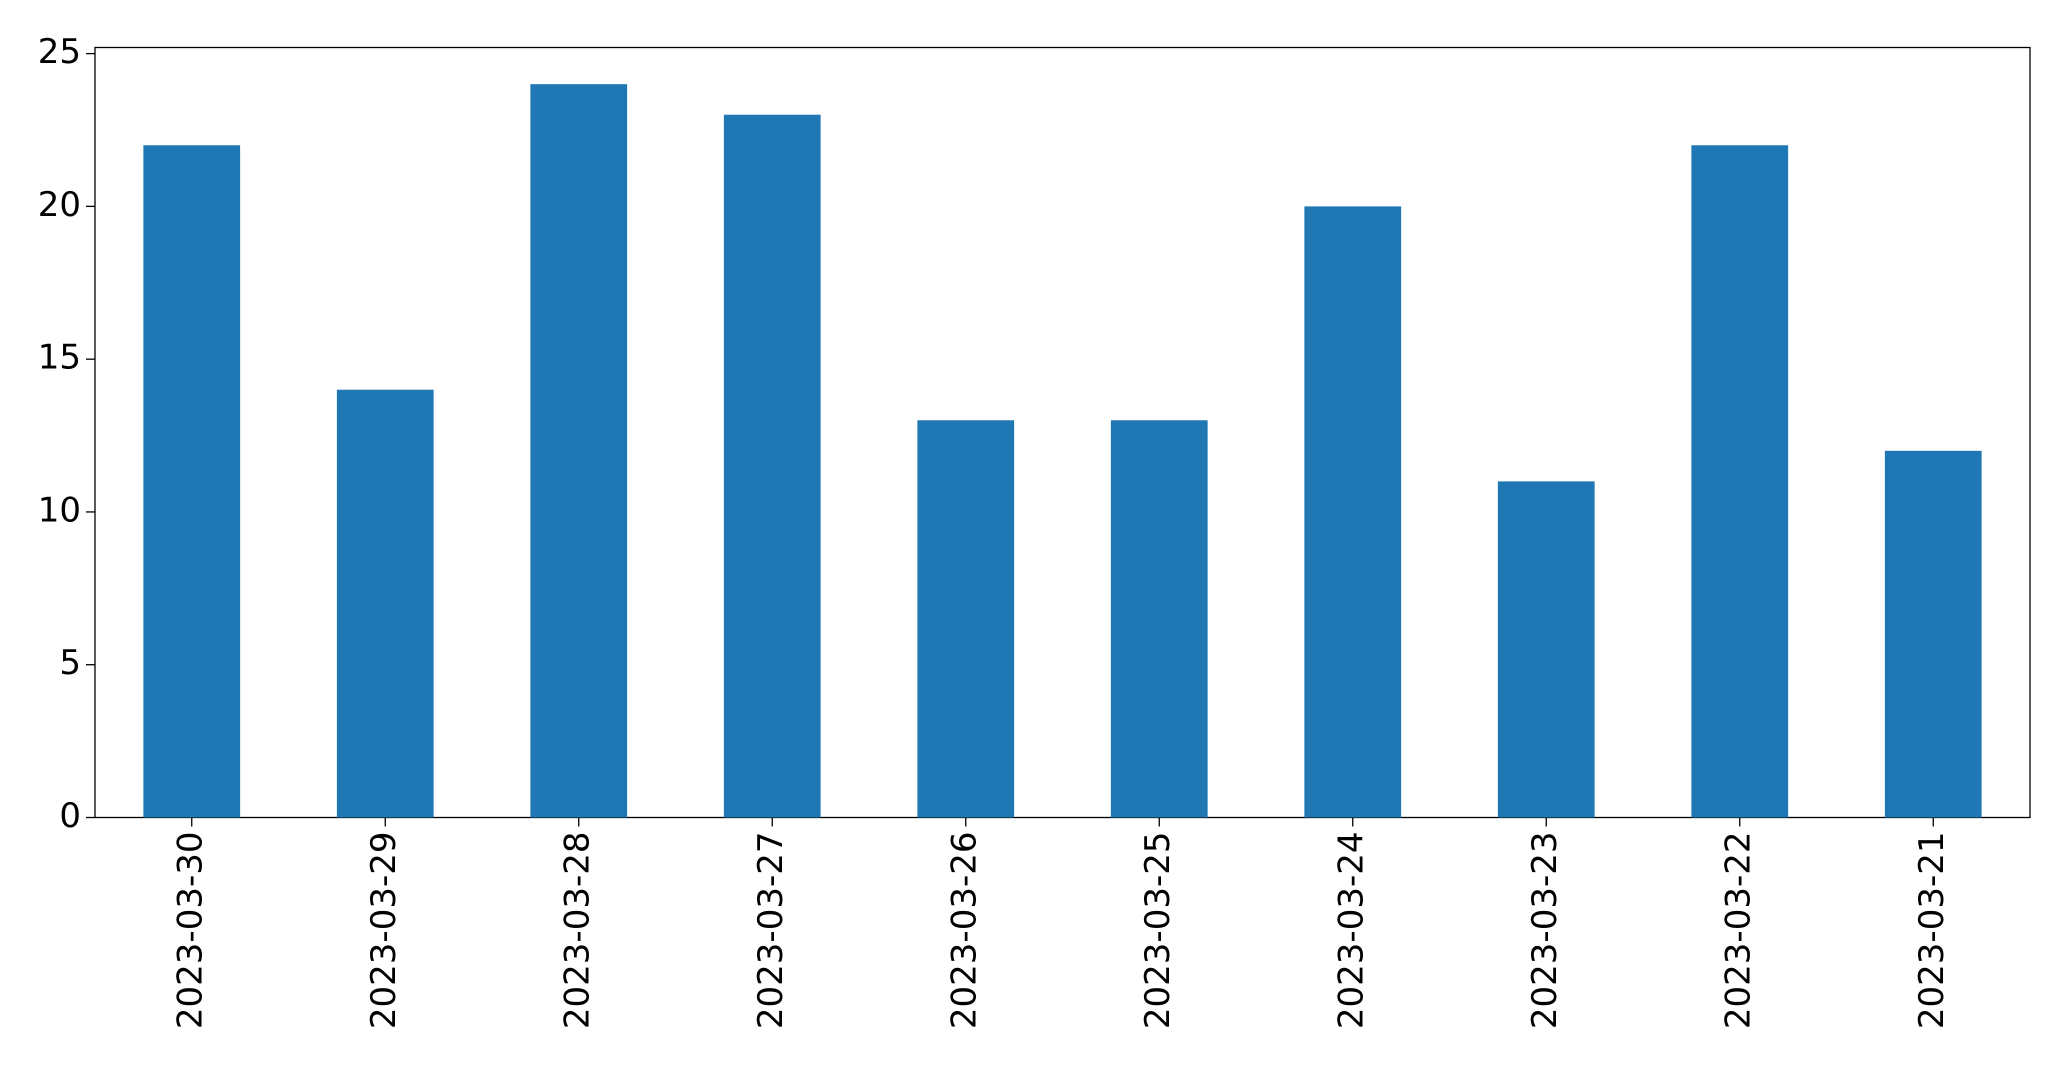 The height and width of the screenshot is (1069, 2071). I want to click on x-tick-label: 2023-03-30, so click(190, 931).